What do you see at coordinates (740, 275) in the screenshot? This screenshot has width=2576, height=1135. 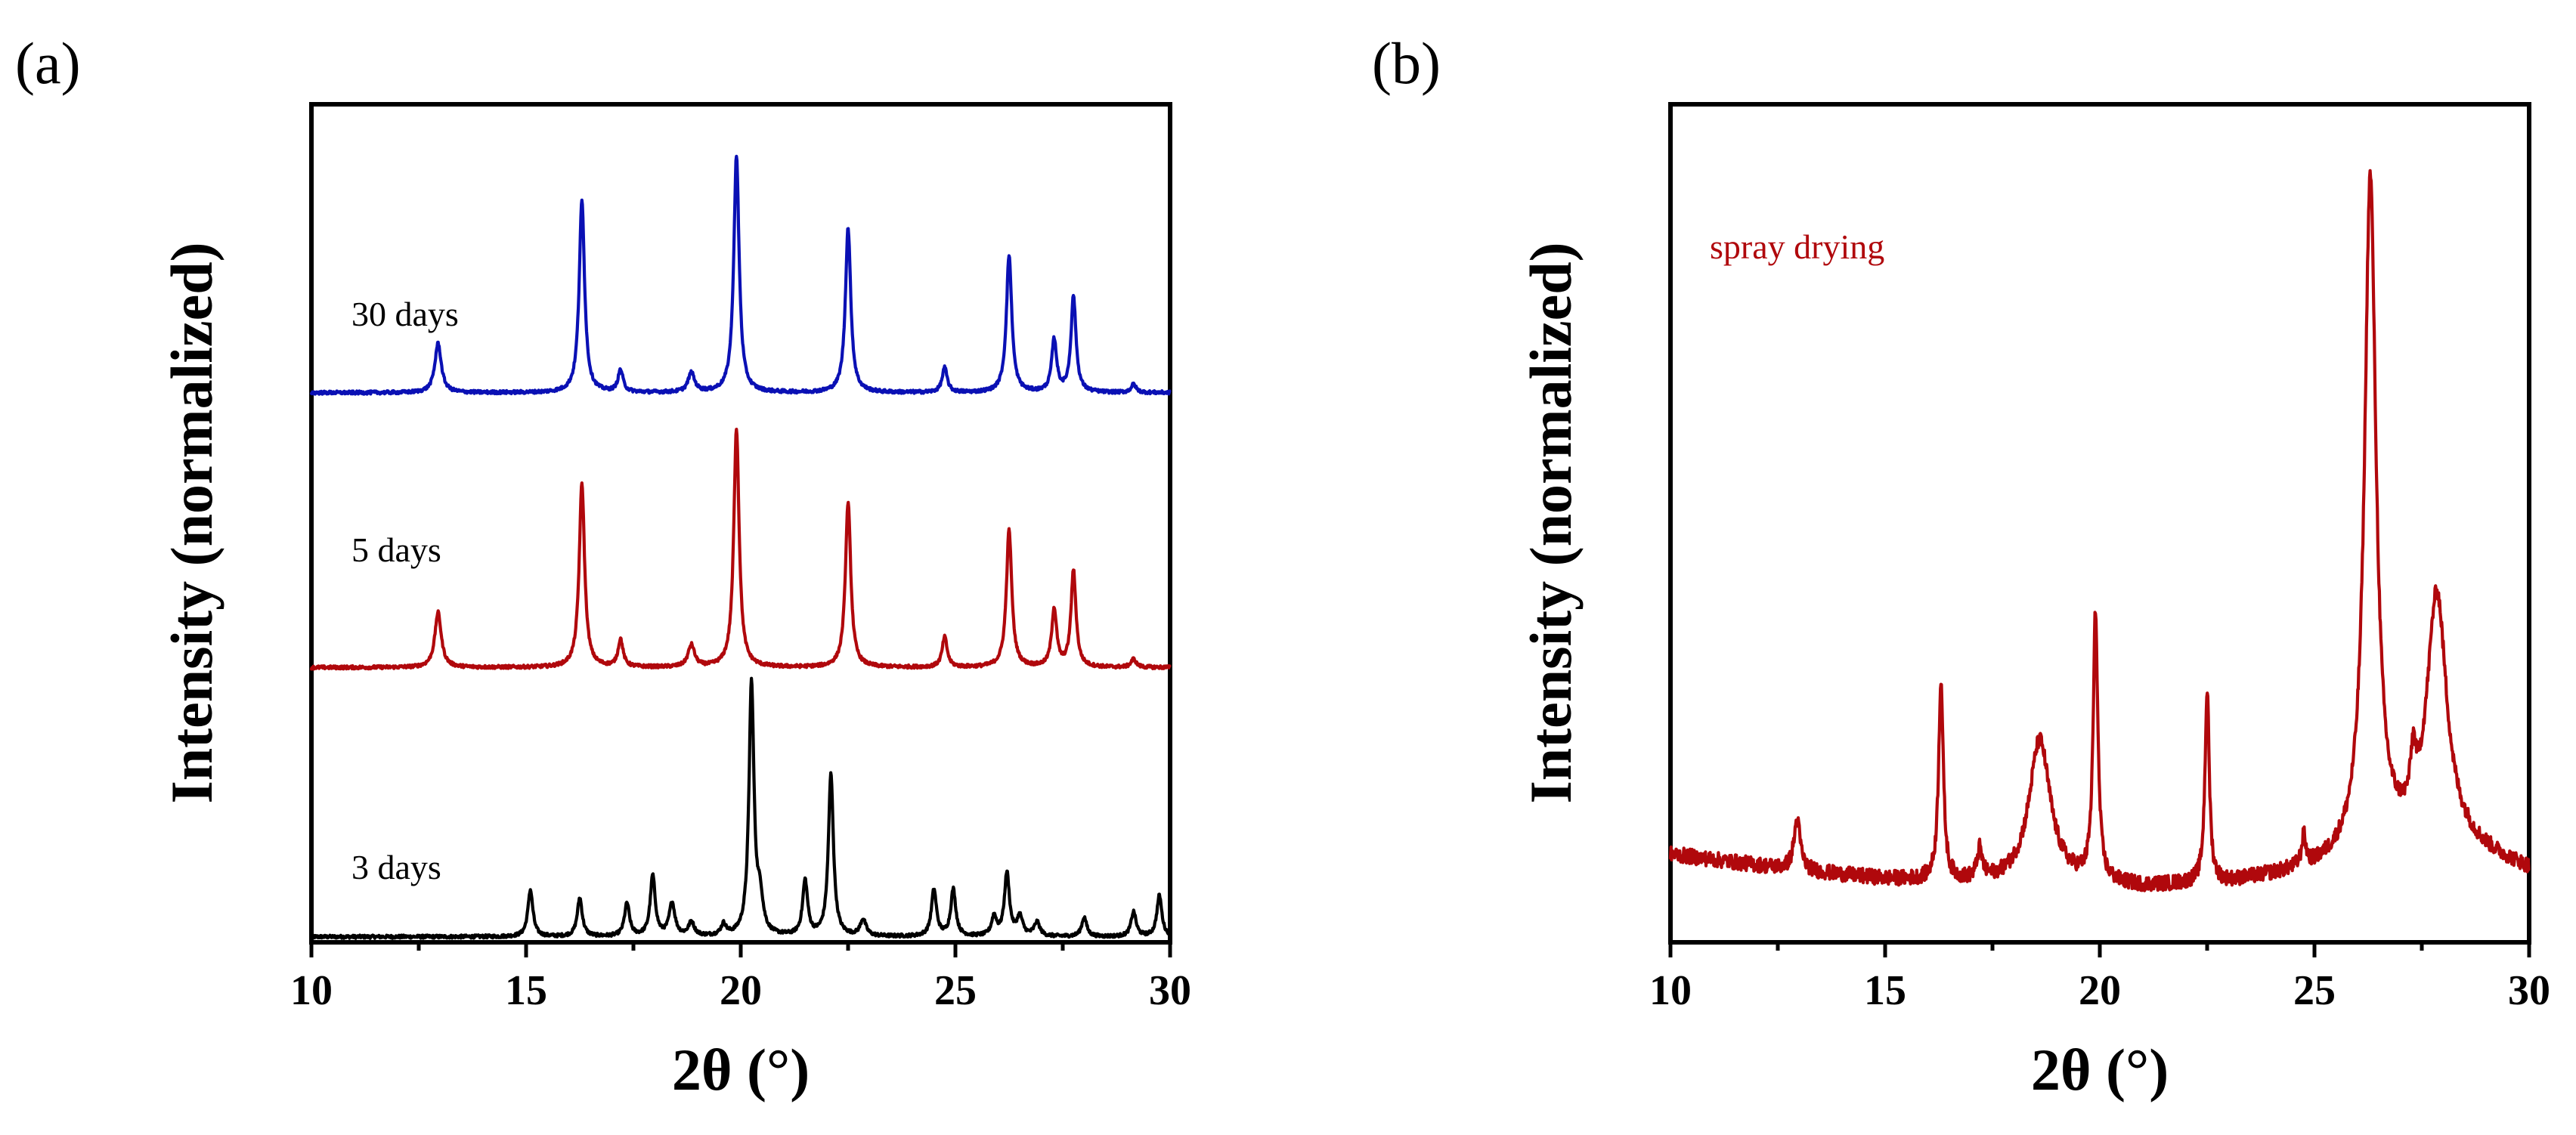 I see `trace-30-days` at bounding box center [740, 275].